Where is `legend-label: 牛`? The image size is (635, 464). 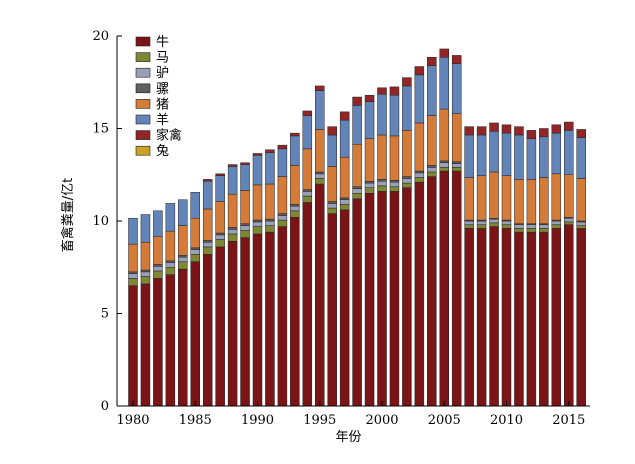
legend-label: 牛 is located at coordinates (162, 42).